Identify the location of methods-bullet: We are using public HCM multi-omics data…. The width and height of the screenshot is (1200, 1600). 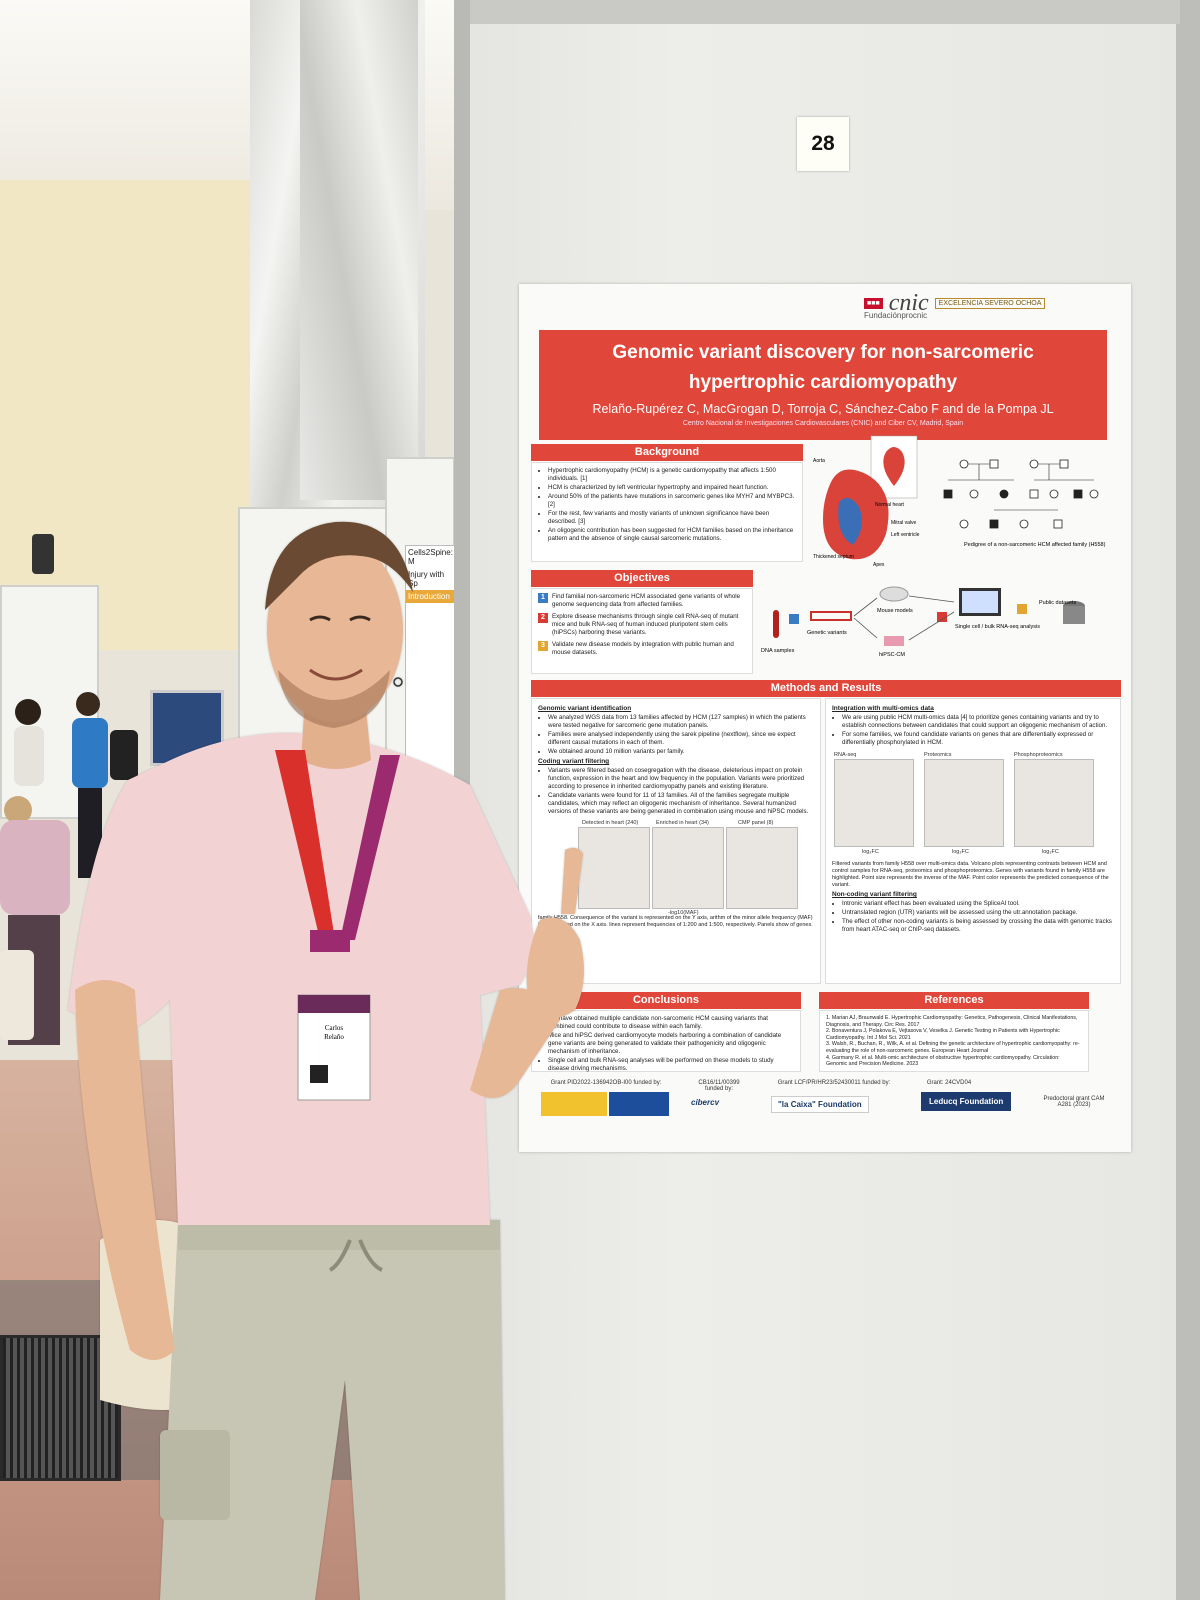
(978, 722).